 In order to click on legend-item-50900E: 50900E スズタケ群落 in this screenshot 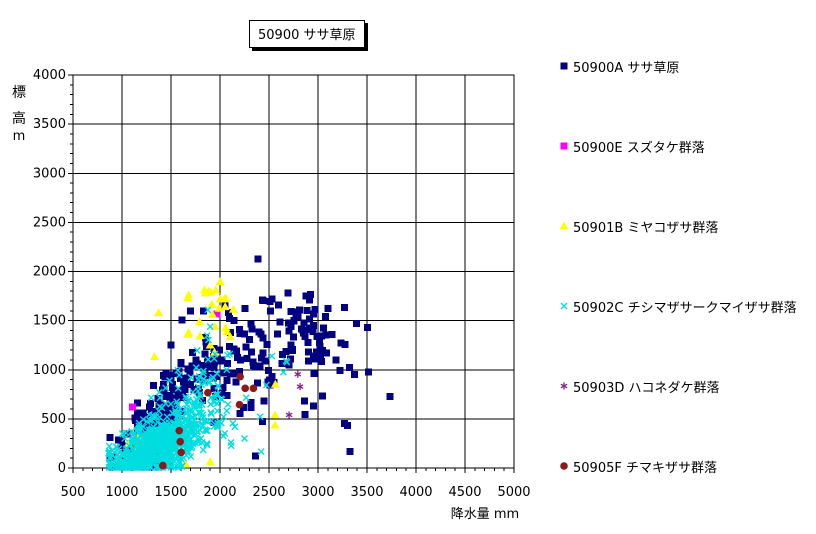, I will do `click(631, 147)`.